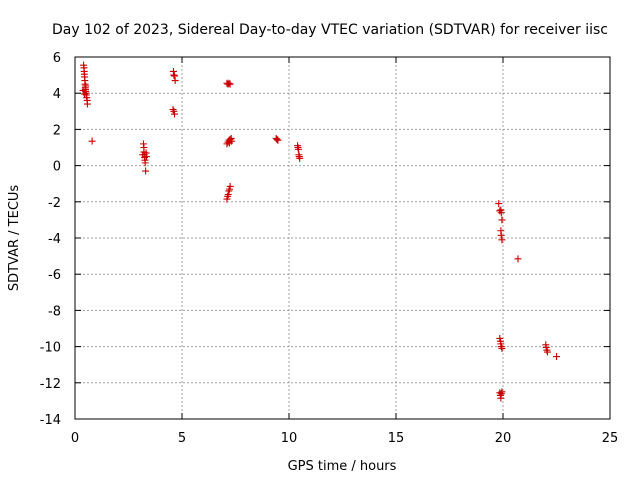 The height and width of the screenshot is (480, 640). What do you see at coordinates (50, 348) in the screenshot?
I see `y-tick-label: -10` at bounding box center [50, 348].